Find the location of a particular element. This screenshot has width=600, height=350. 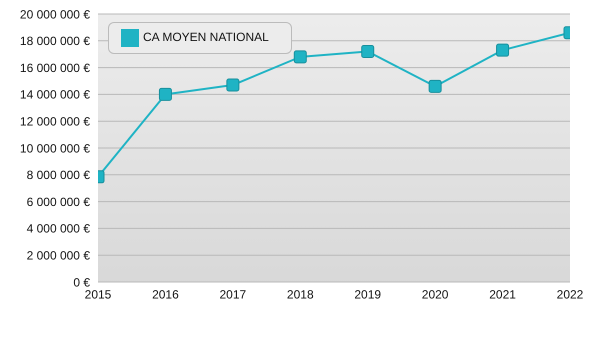

y-tick-label: 10 000 000 € is located at coordinates (55, 148).